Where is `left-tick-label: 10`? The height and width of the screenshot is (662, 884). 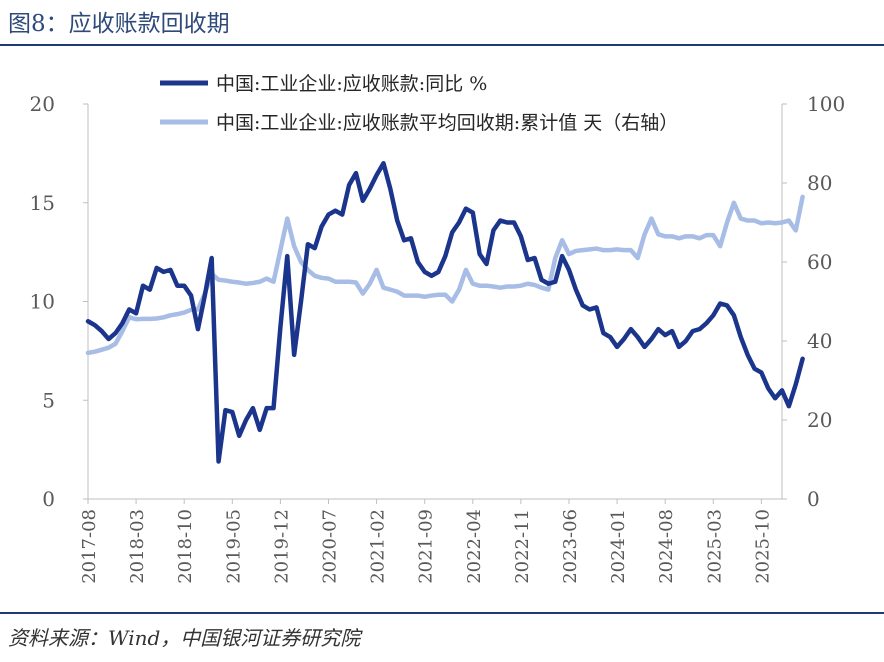
left-tick-label: 10 is located at coordinates (42, 302).